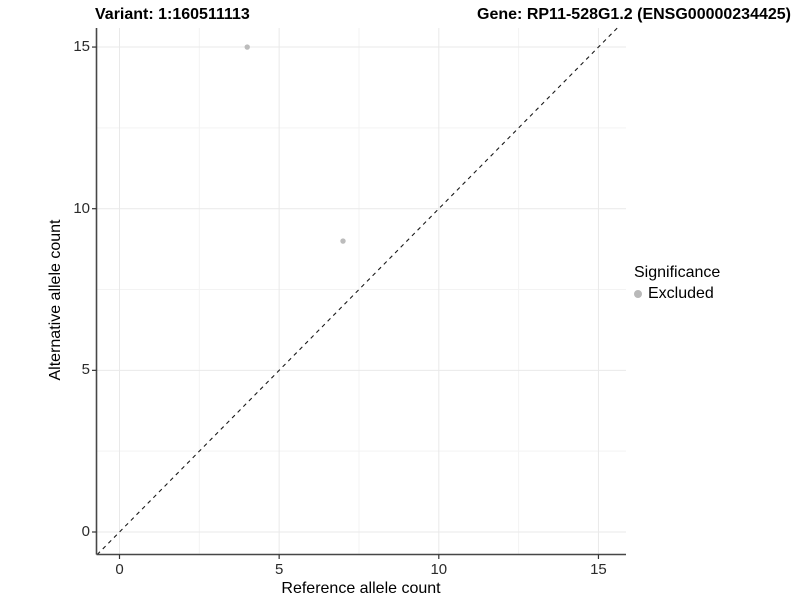 The image size is (800, 600). Describe the element at coordinates (119, 569) in the screenshot. I see `x-tick-label: 0` at that location.